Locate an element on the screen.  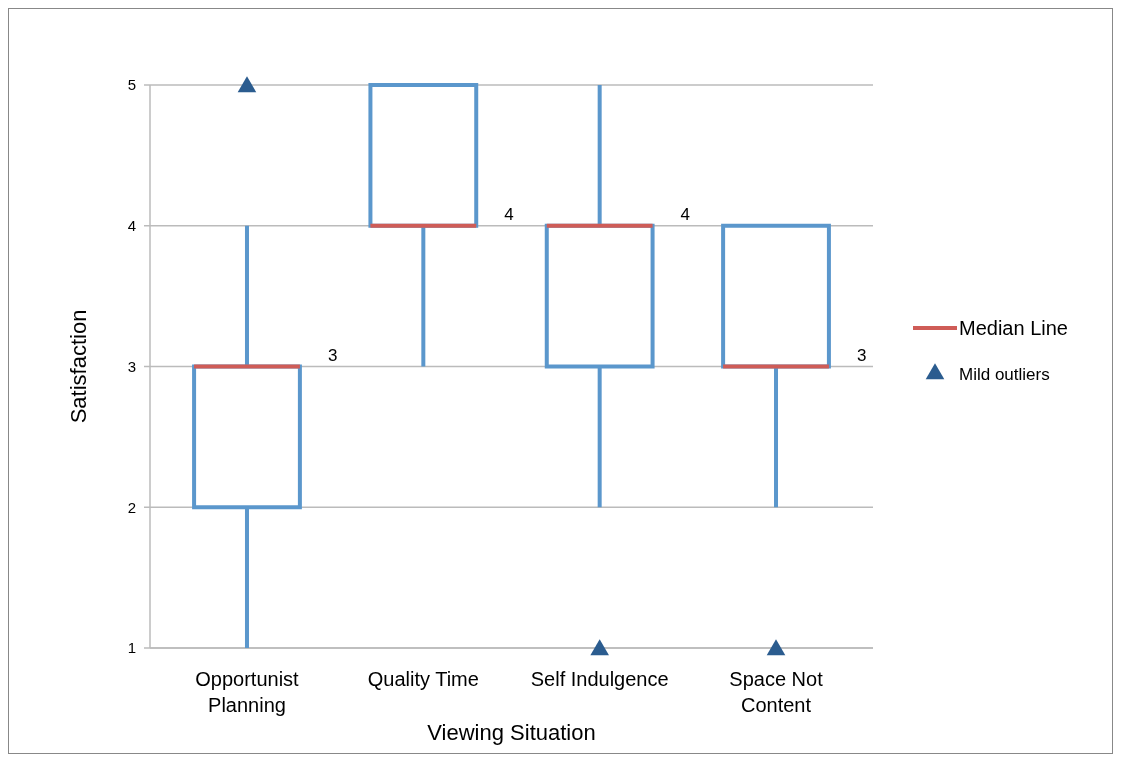
x-tick-label: Space Not Content is located at coordinates (776, 692).